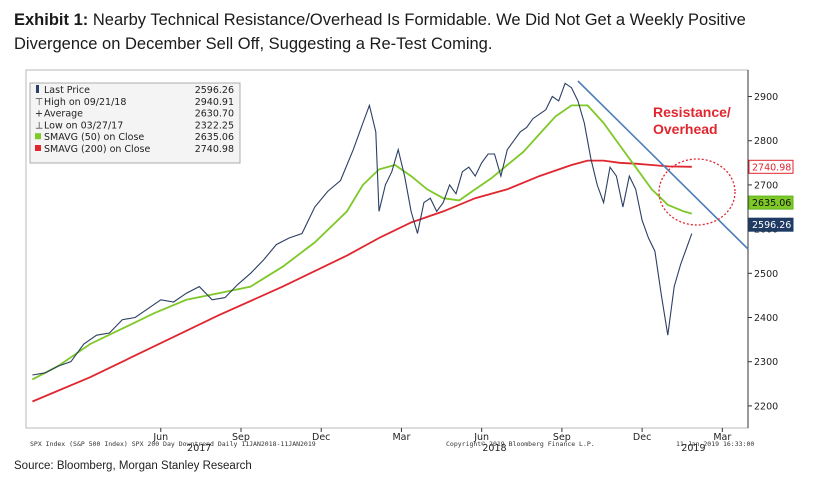 This screenshot has height=480, width=817. I want to click on legend-value: 2630.70, so click(214, 114).